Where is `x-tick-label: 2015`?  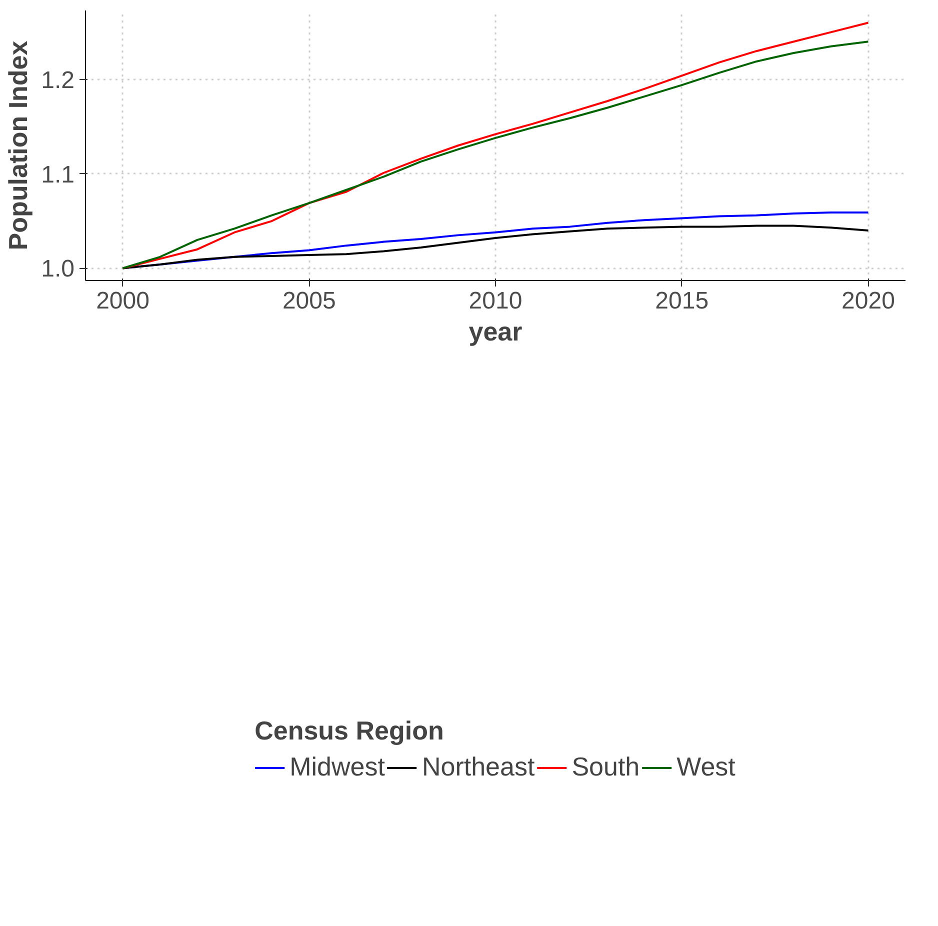 x-tick-label: 2015 is located at coordinates (682, 301).